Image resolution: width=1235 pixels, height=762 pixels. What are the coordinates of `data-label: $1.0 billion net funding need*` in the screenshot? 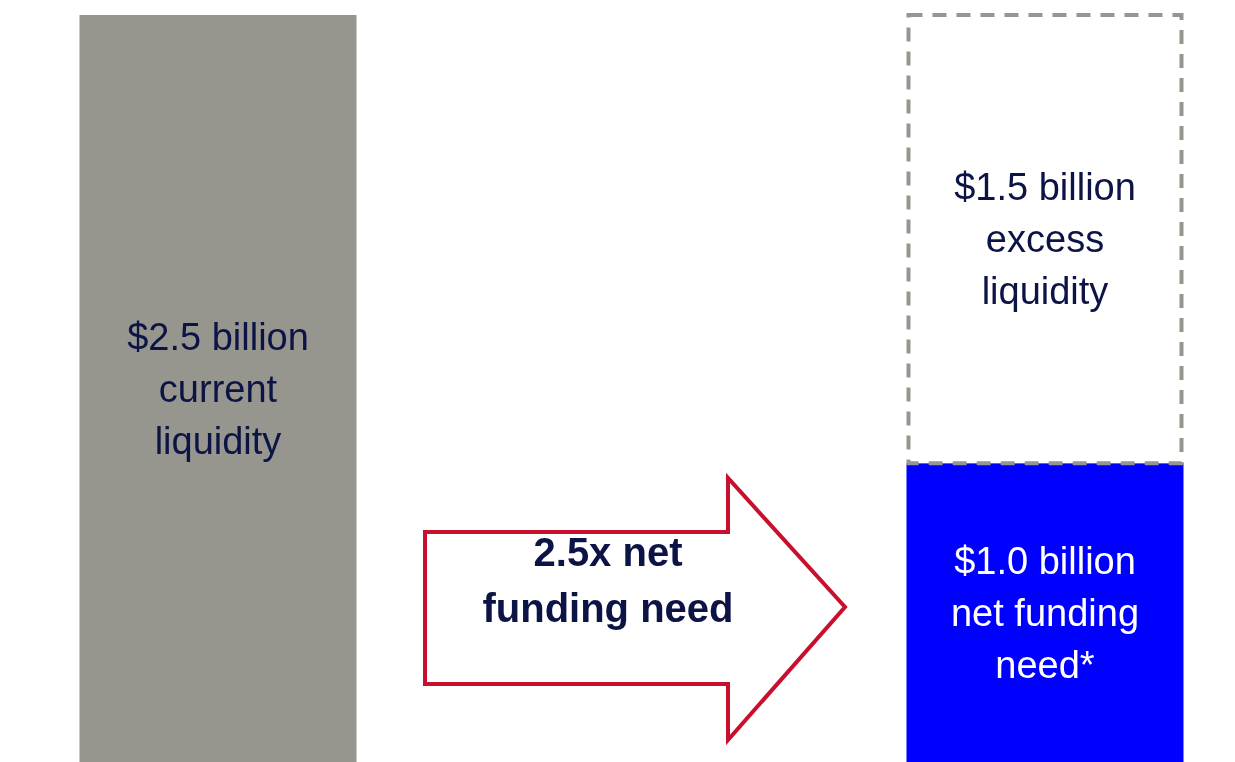 It's located at (1045, 612).